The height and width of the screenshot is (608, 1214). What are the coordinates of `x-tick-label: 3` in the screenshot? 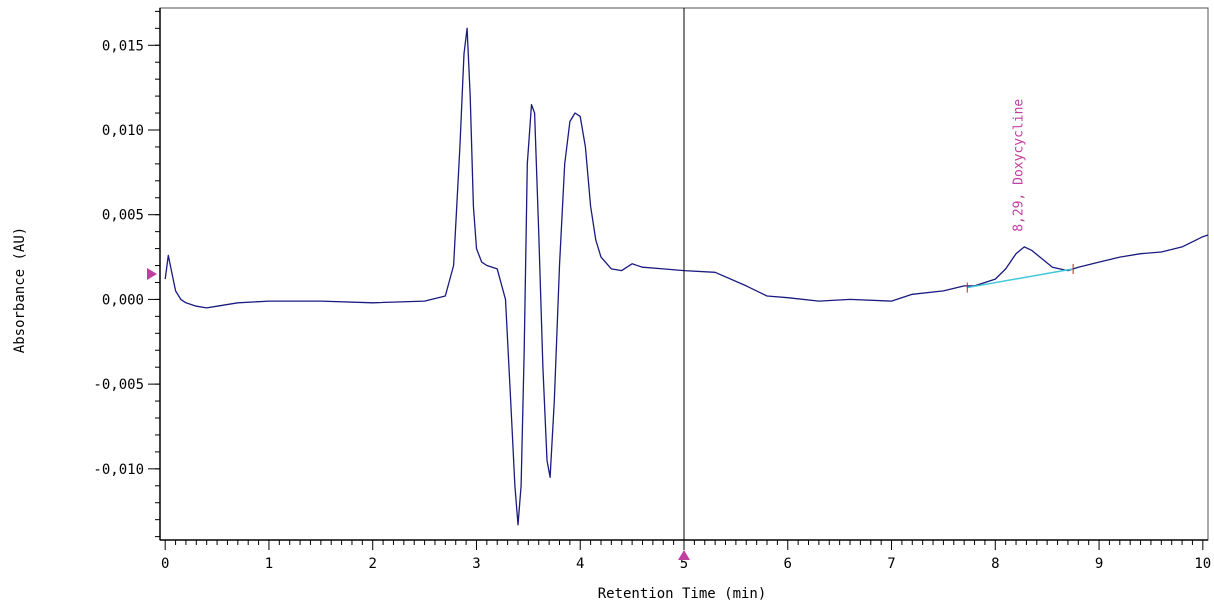 It's located at (476, 564).